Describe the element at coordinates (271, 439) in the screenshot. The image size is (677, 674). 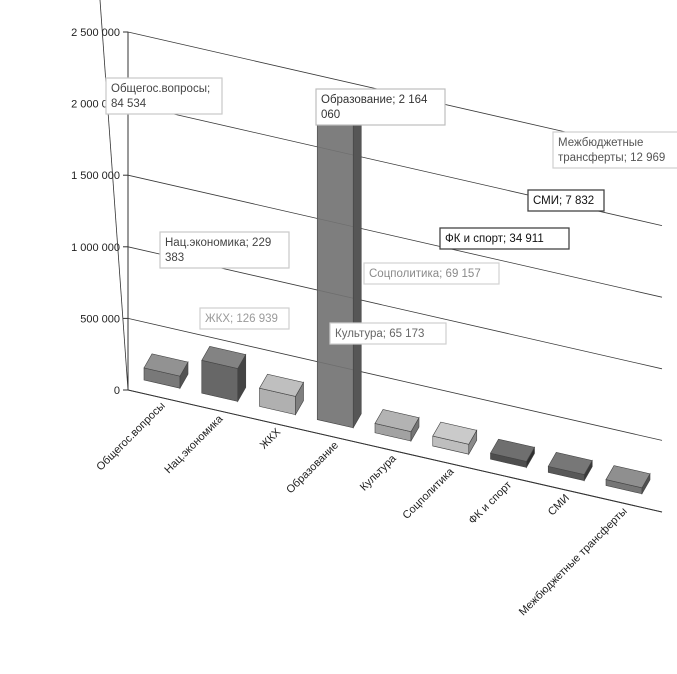
I see `category-label: ЖКХ` at that location.